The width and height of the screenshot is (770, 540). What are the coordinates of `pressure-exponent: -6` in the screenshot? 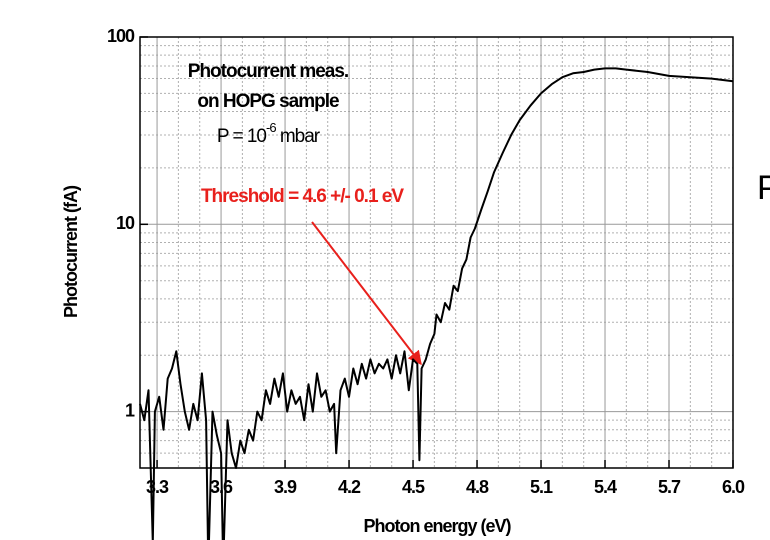 It's located at (271, 127).